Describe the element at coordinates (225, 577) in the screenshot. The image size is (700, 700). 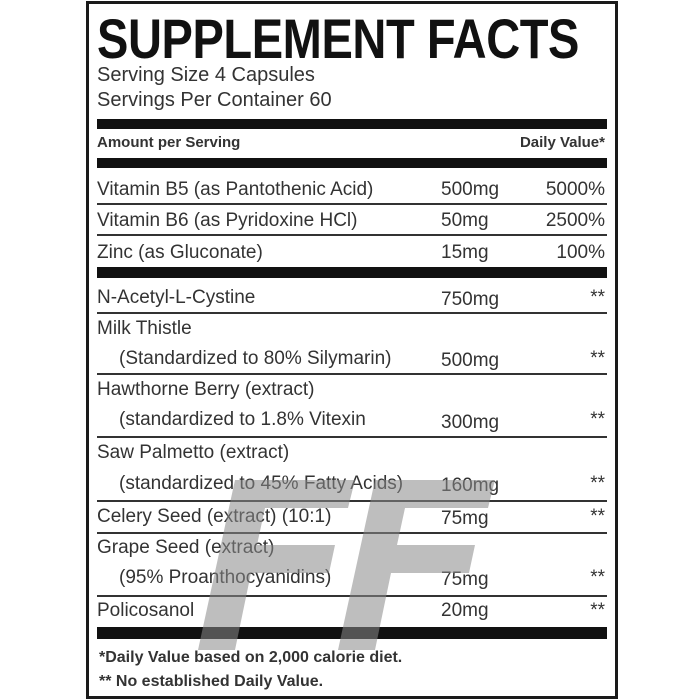
I see `ingredient-detail: (95% Proanthocyanidins)` at that location.